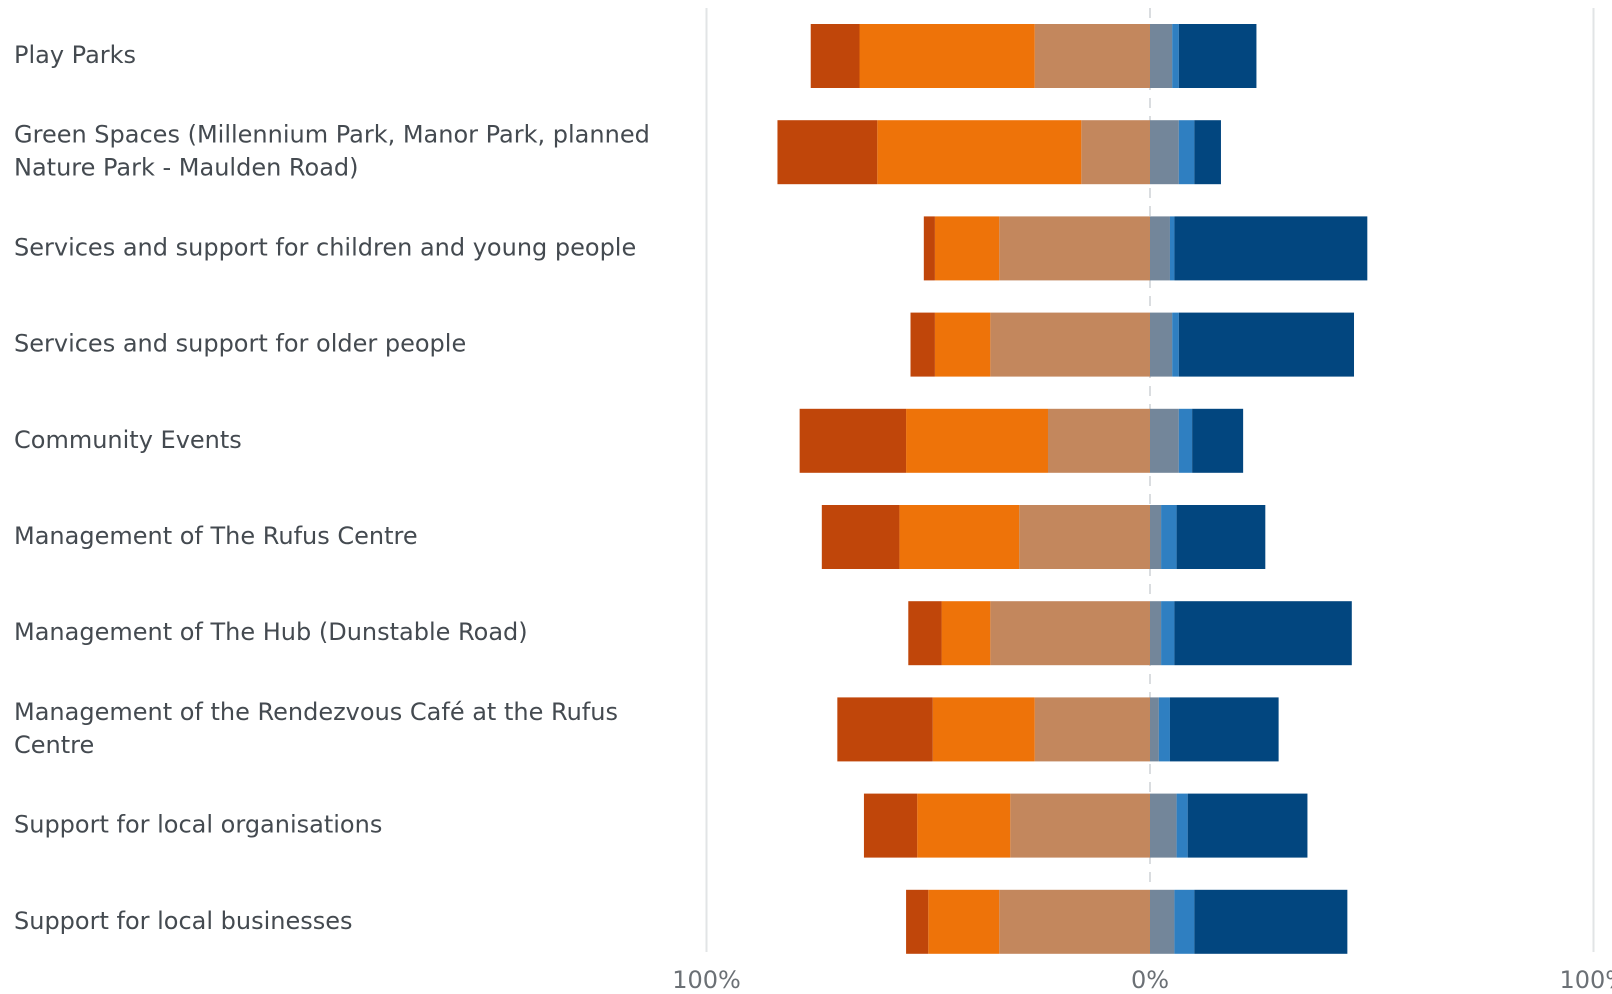 The width and height of the screenshot is (1612, 994). I want to click on category-label-line: Nature Park - Maulden Road), so click(186, 168).